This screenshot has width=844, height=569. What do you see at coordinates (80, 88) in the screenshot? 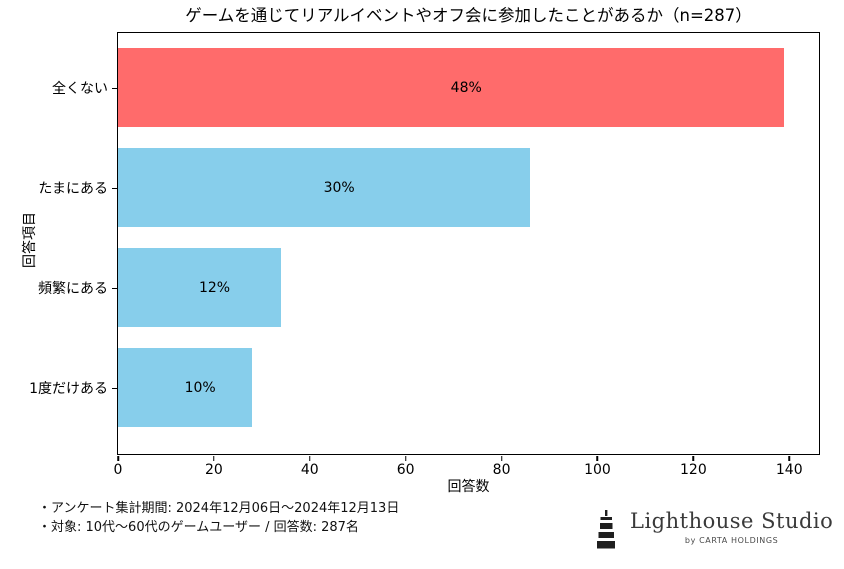
I see `y-tick-label-全くない: 全くない` at bounding box center [80, 88].